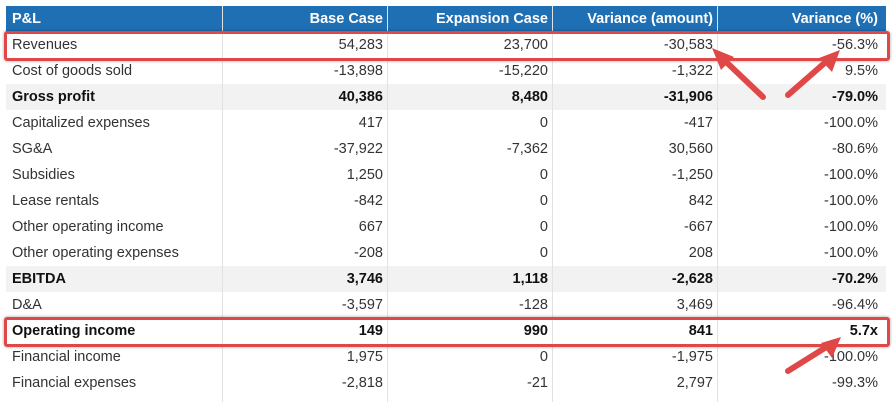  I want to click on row-label: D&A, so click(27, 305).